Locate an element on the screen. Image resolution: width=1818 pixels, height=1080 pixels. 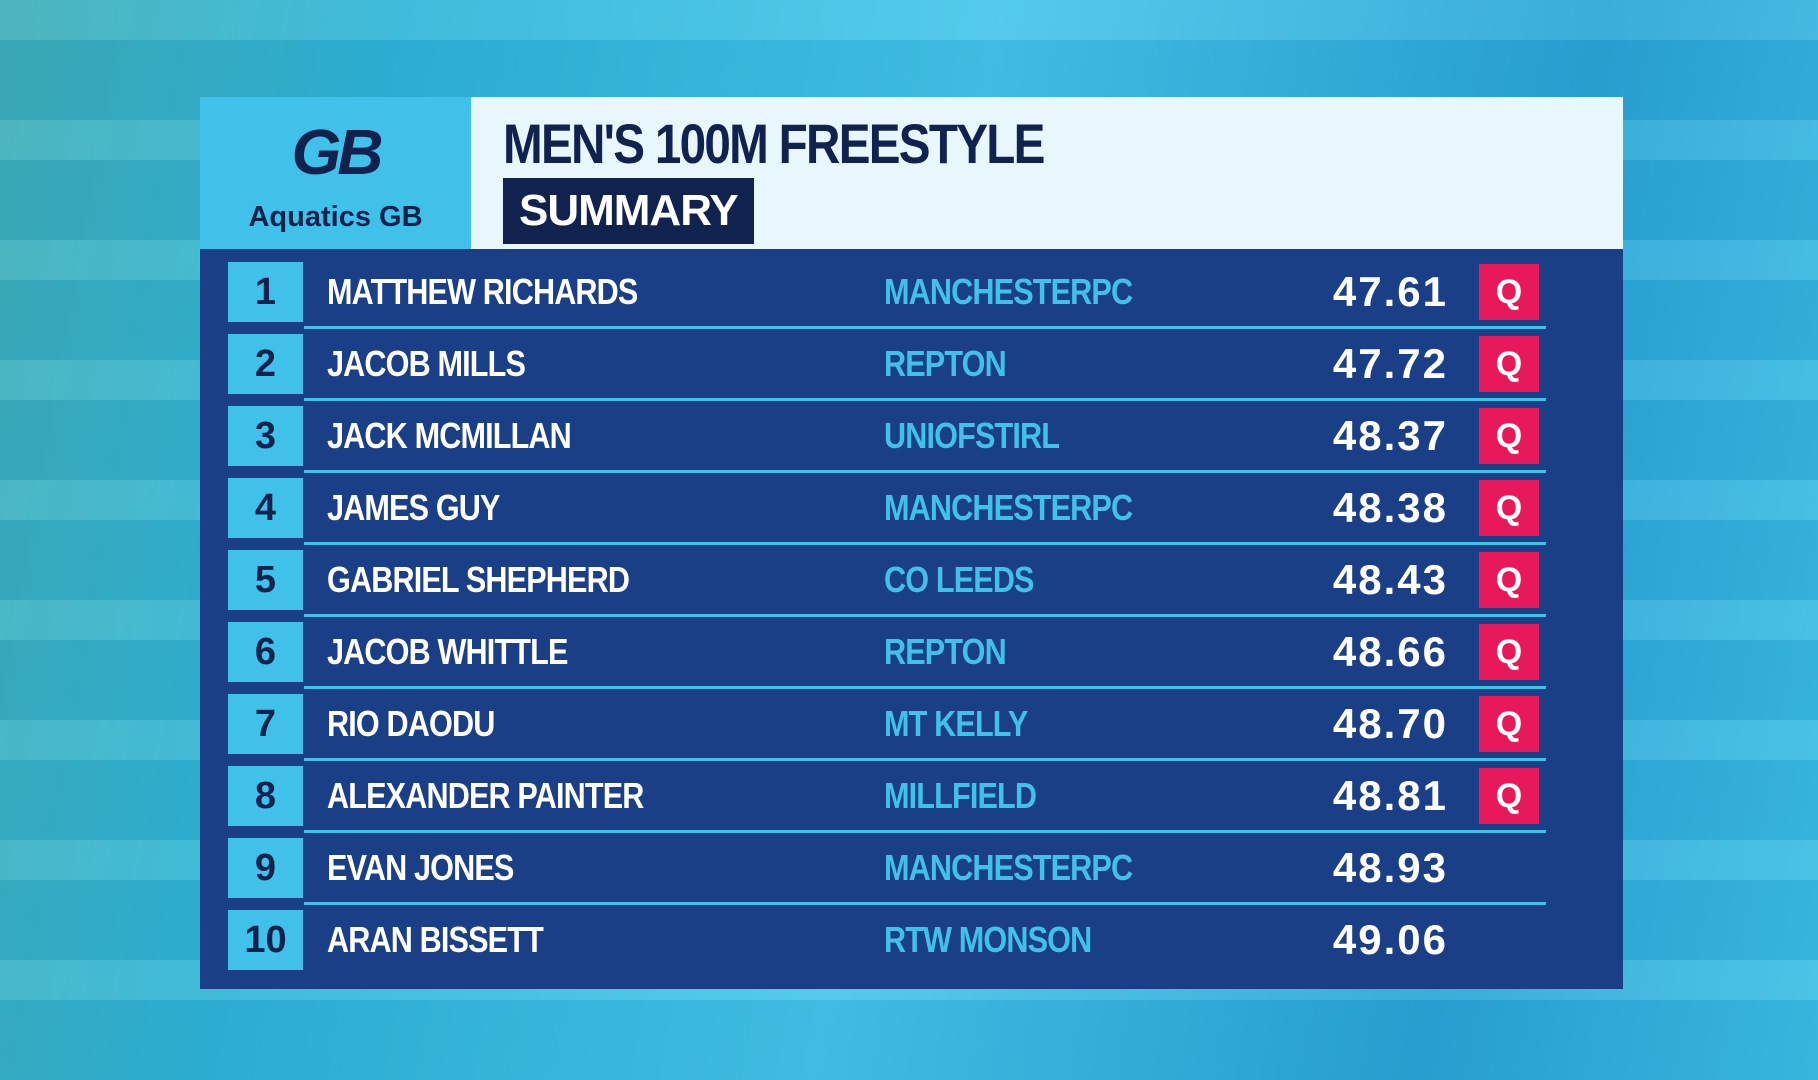
swimmer-name: GABRIEL SHEPHERD is located at coordinates (478, 579).